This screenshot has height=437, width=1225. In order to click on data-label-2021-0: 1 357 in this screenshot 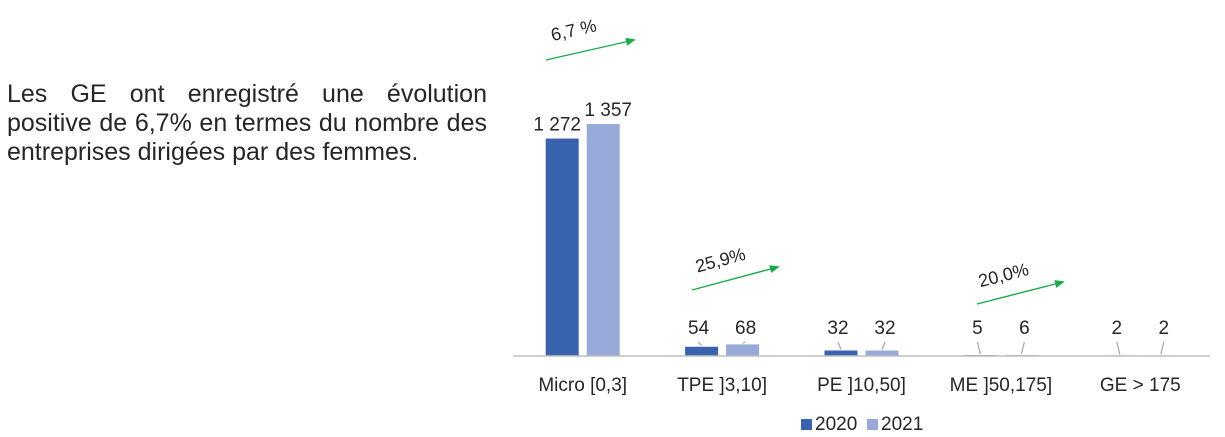, I will do `click(608, 110)`.